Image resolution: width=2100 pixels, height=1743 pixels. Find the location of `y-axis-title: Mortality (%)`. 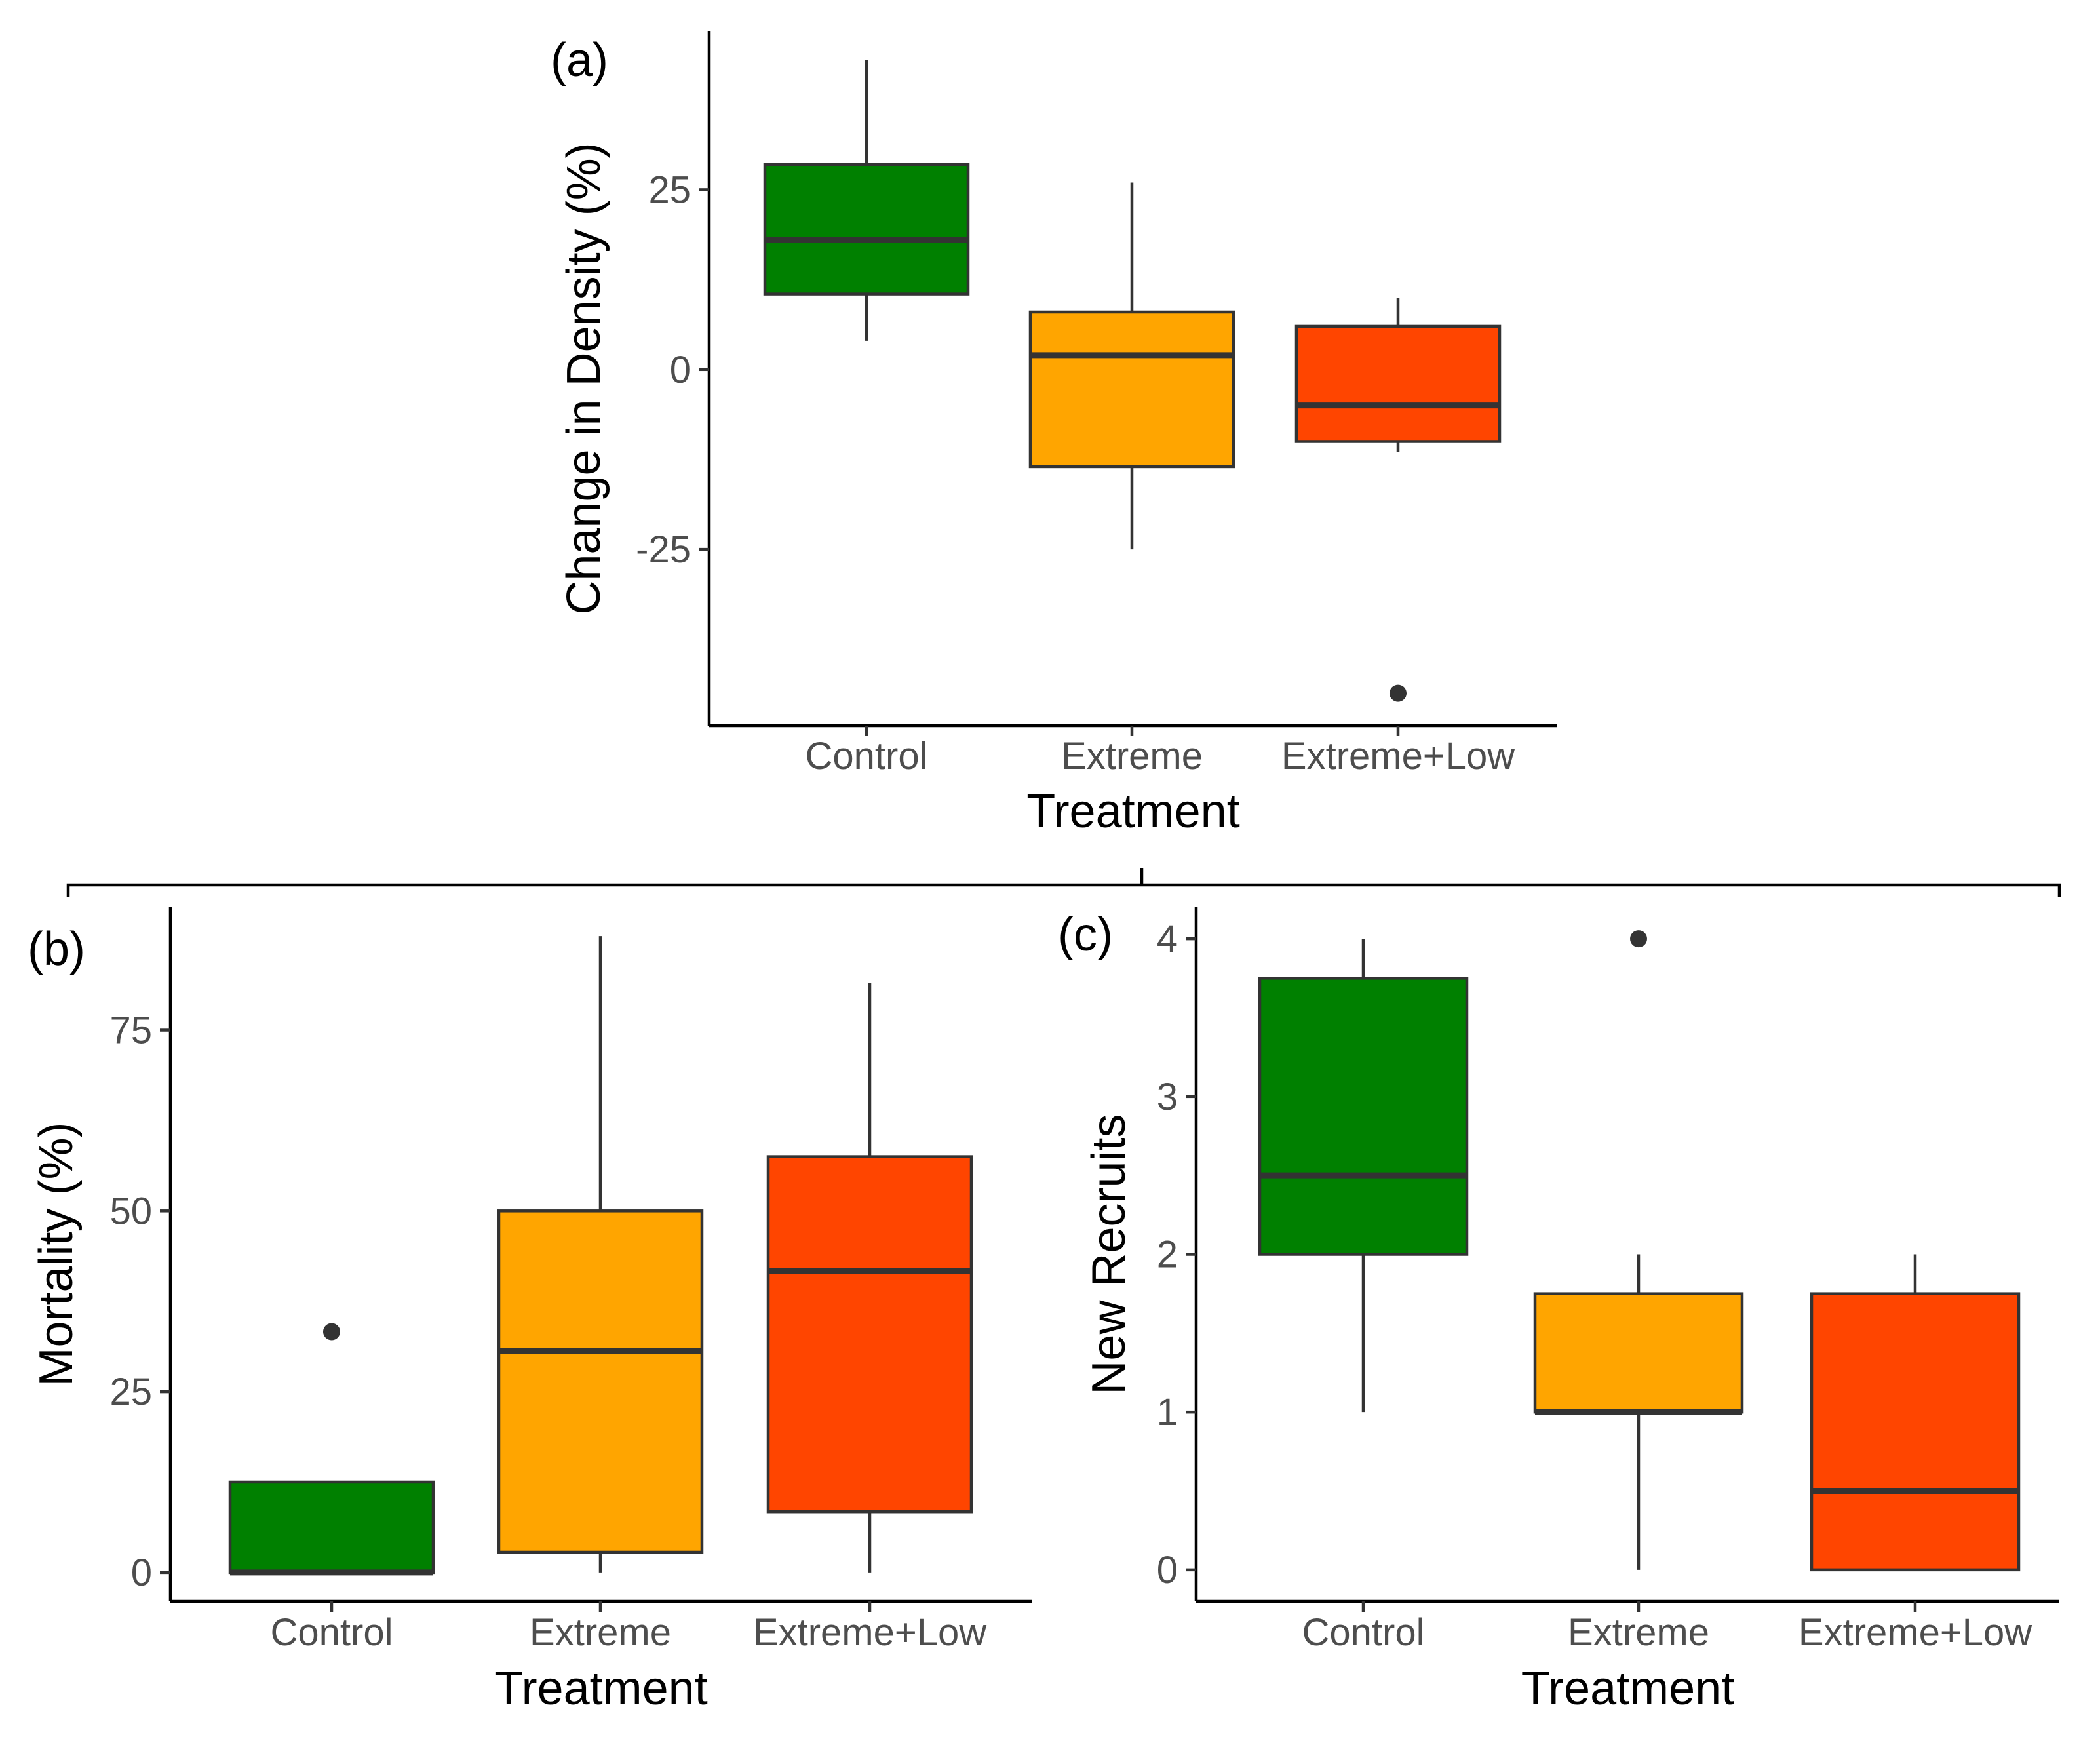

y-axis-title: Mortality (%) is located at coordinates (56, 1254).